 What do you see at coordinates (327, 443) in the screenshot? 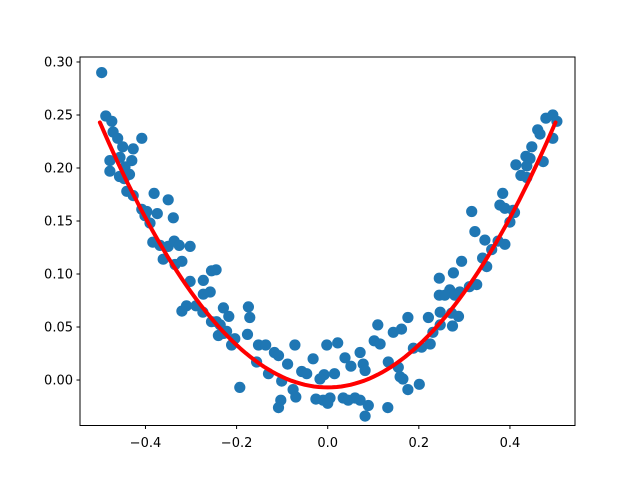
I see `x-tick-label: 0.0` at bounding box center [327, 443].